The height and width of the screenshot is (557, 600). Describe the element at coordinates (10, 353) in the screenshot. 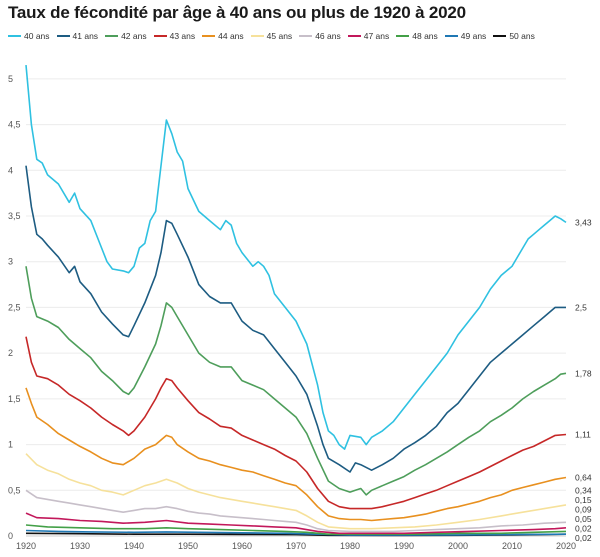

I see `y-tick-label: 2` at that location.